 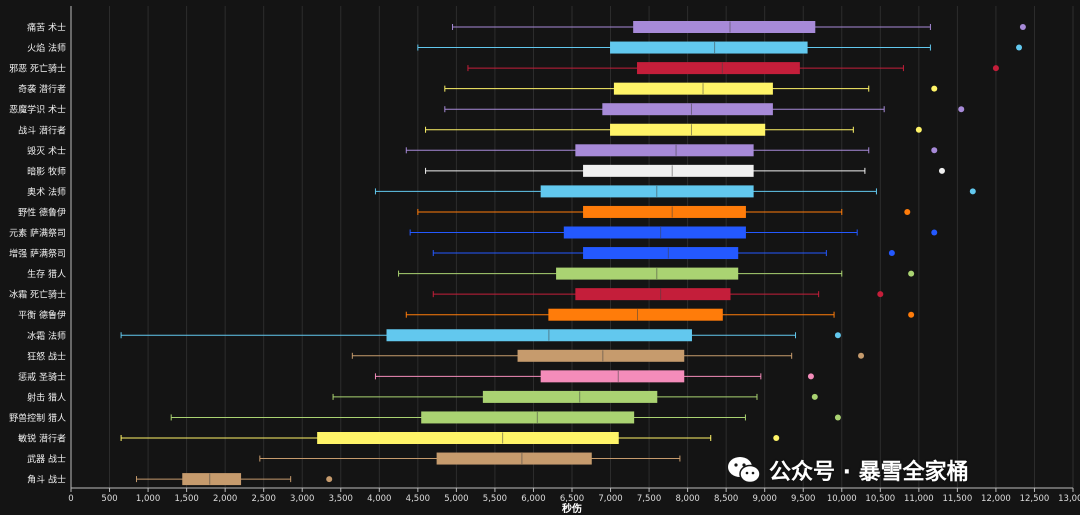 What do you see at coordinates (42, 89) in the screenshot?
I see `y-label: 奇袭 潜行者` at bounding box center [42, 89].